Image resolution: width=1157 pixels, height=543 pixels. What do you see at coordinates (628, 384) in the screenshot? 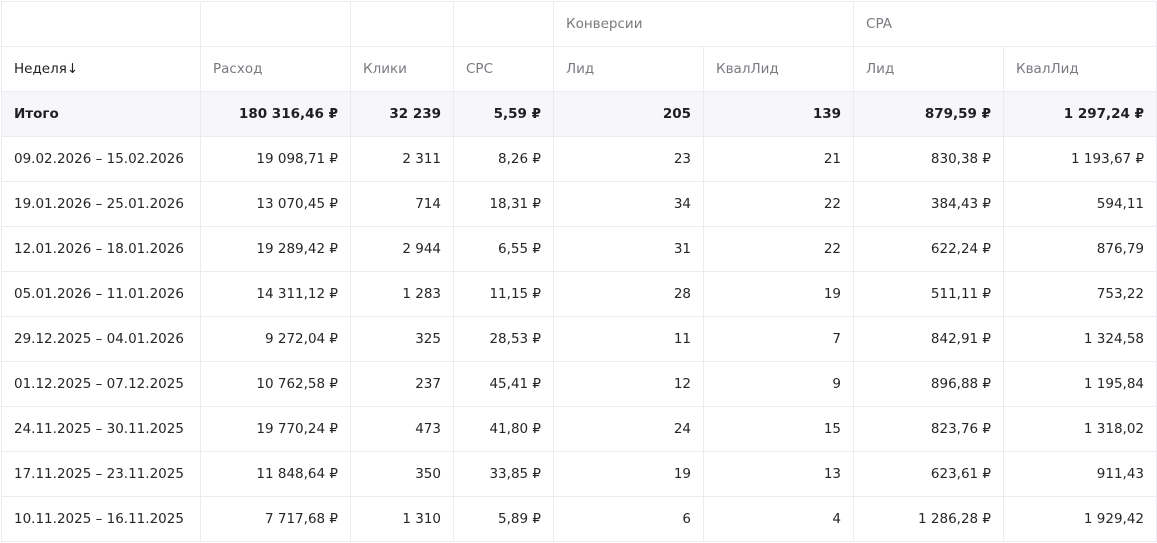
I see `cell-conversions-lead: 12` at bounding box center [628, 384].